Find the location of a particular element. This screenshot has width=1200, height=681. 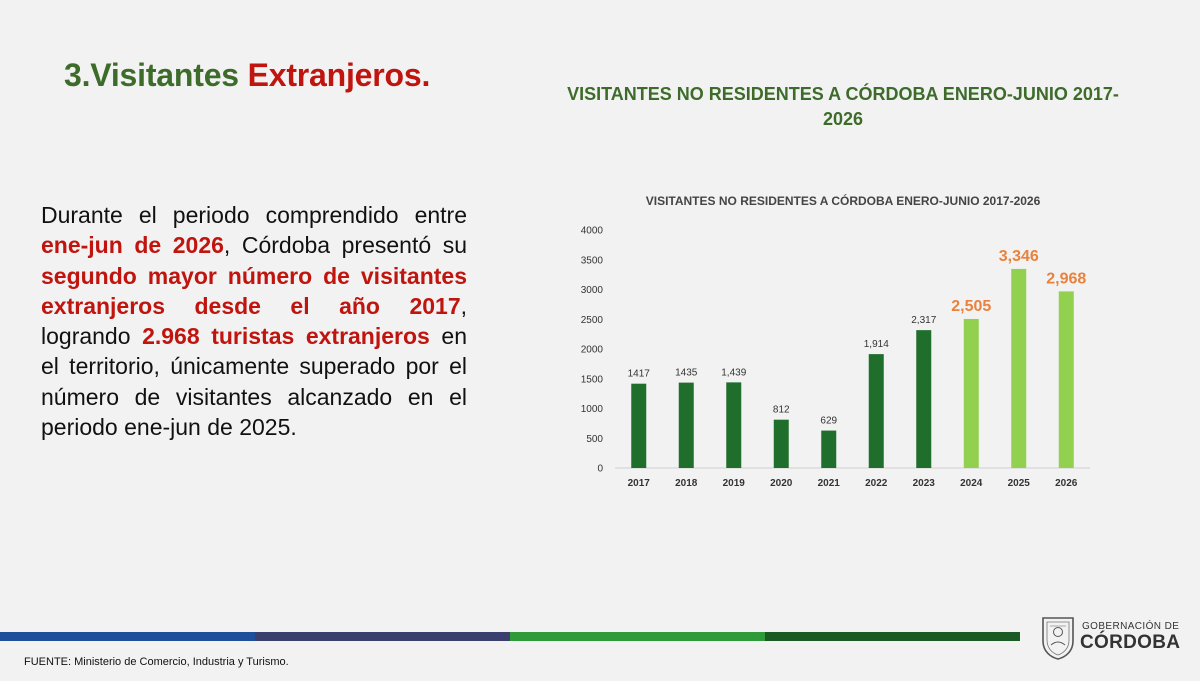

x-tick-label: 2024 is located at coordinates (971, 483).